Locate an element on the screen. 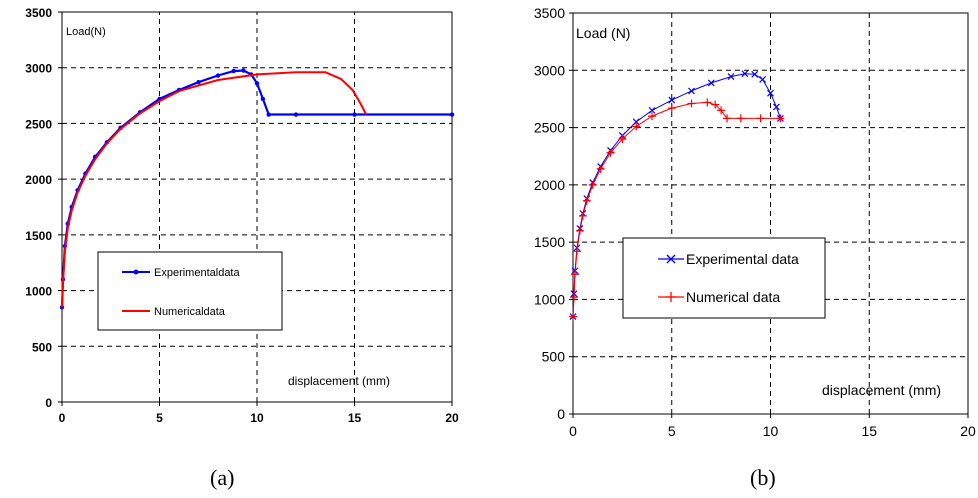 The image size is (978, 498). legend-marker-experimental-b is located at coordinates (671, 259).